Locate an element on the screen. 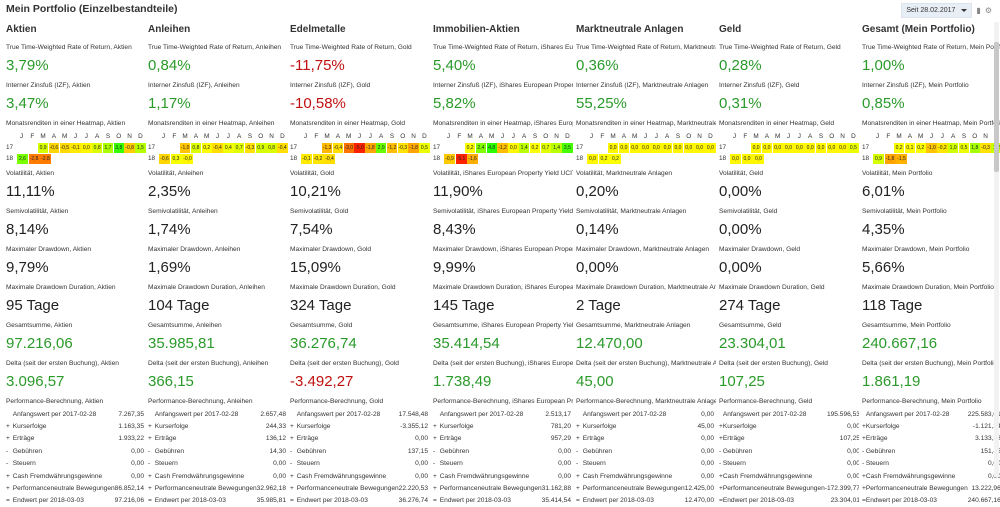 The height and width of the screenshot is (507, 1000). heatmap-month-label: O is located at coordinates (403, 136).